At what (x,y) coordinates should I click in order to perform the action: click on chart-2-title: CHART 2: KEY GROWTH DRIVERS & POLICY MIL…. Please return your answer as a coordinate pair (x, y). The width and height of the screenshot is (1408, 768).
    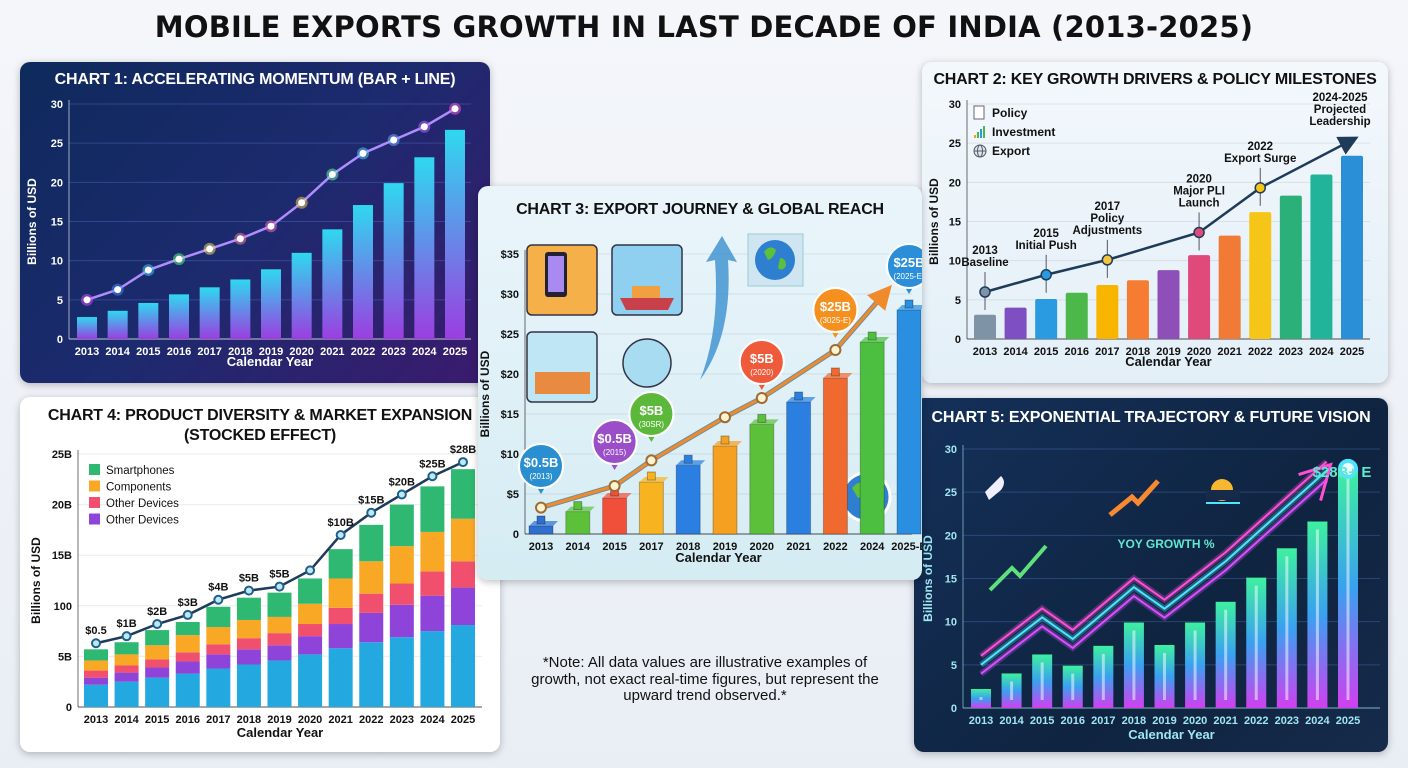
    Looking at the image, I should click on (1155, 79).